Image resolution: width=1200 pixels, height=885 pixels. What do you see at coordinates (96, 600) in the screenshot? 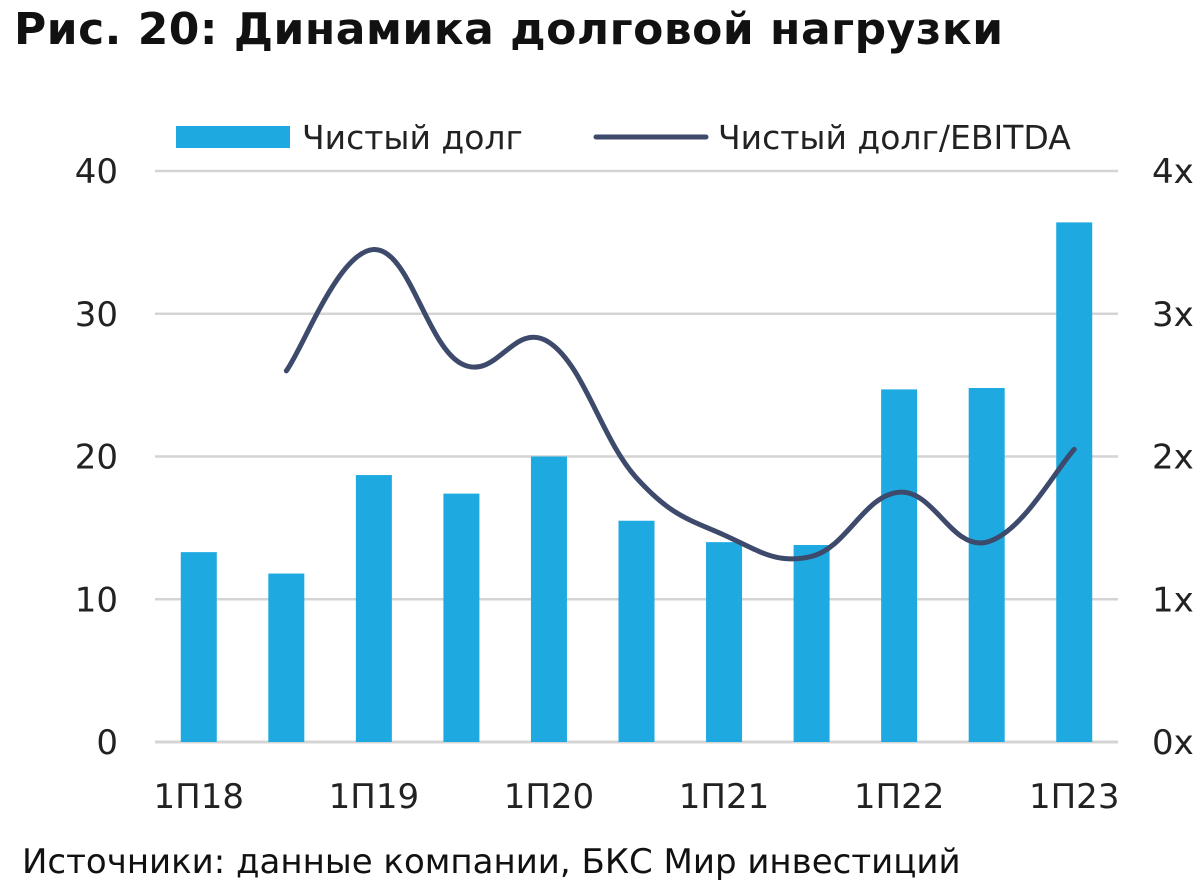
I see `left-tick-label: 10` at bounding box center [96, 600].